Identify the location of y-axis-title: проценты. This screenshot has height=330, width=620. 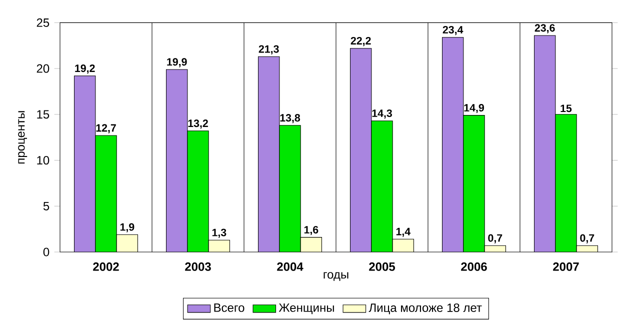
(23, 137).